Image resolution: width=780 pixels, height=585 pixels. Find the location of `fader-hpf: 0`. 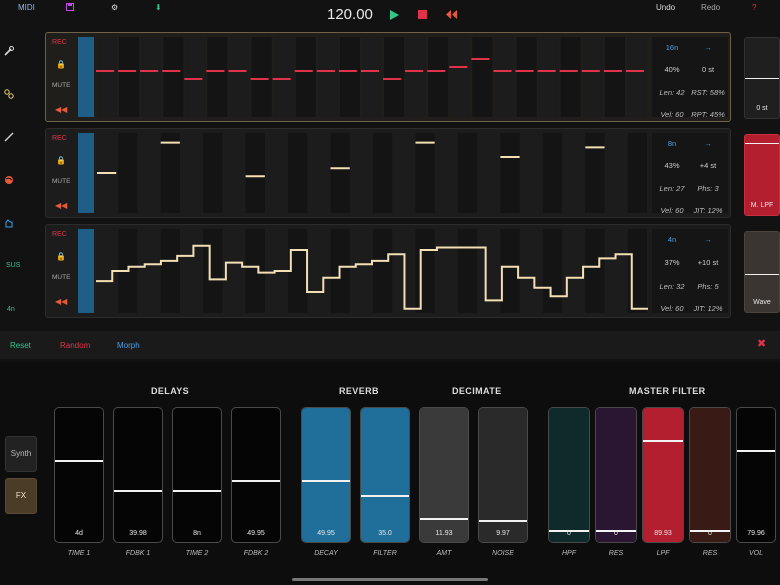

fader-hpf: 0 is located at coordinates (569, 475).